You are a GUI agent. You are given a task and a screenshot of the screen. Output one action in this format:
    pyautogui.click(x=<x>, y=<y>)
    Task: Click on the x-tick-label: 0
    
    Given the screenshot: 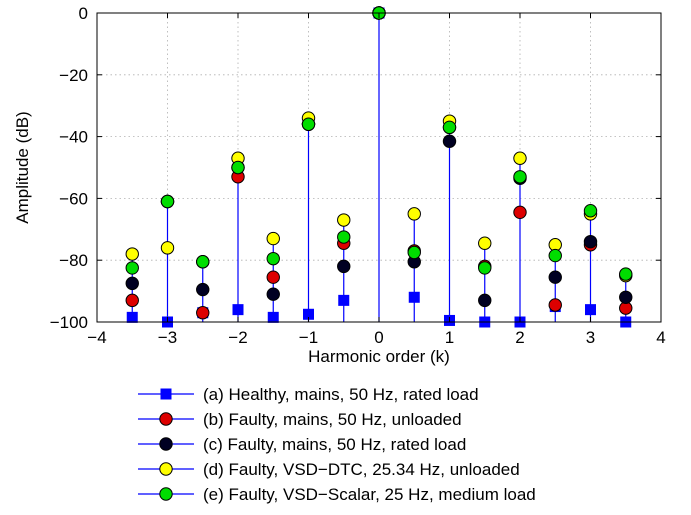 What is the action you would take?
    pyautogui.click(x=378, y=337)
    